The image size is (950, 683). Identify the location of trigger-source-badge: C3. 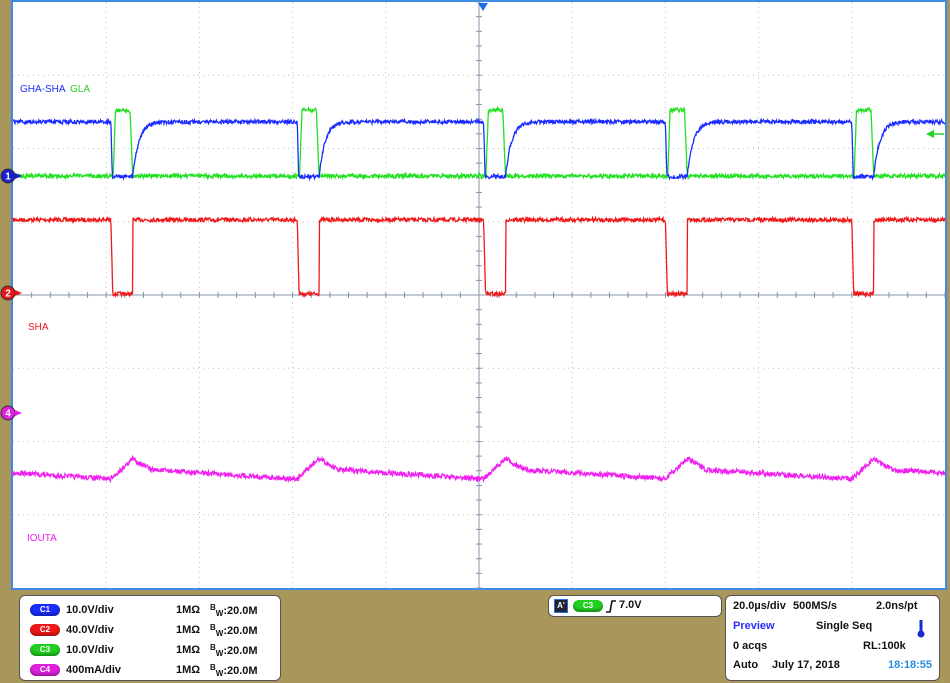
(588, 606).